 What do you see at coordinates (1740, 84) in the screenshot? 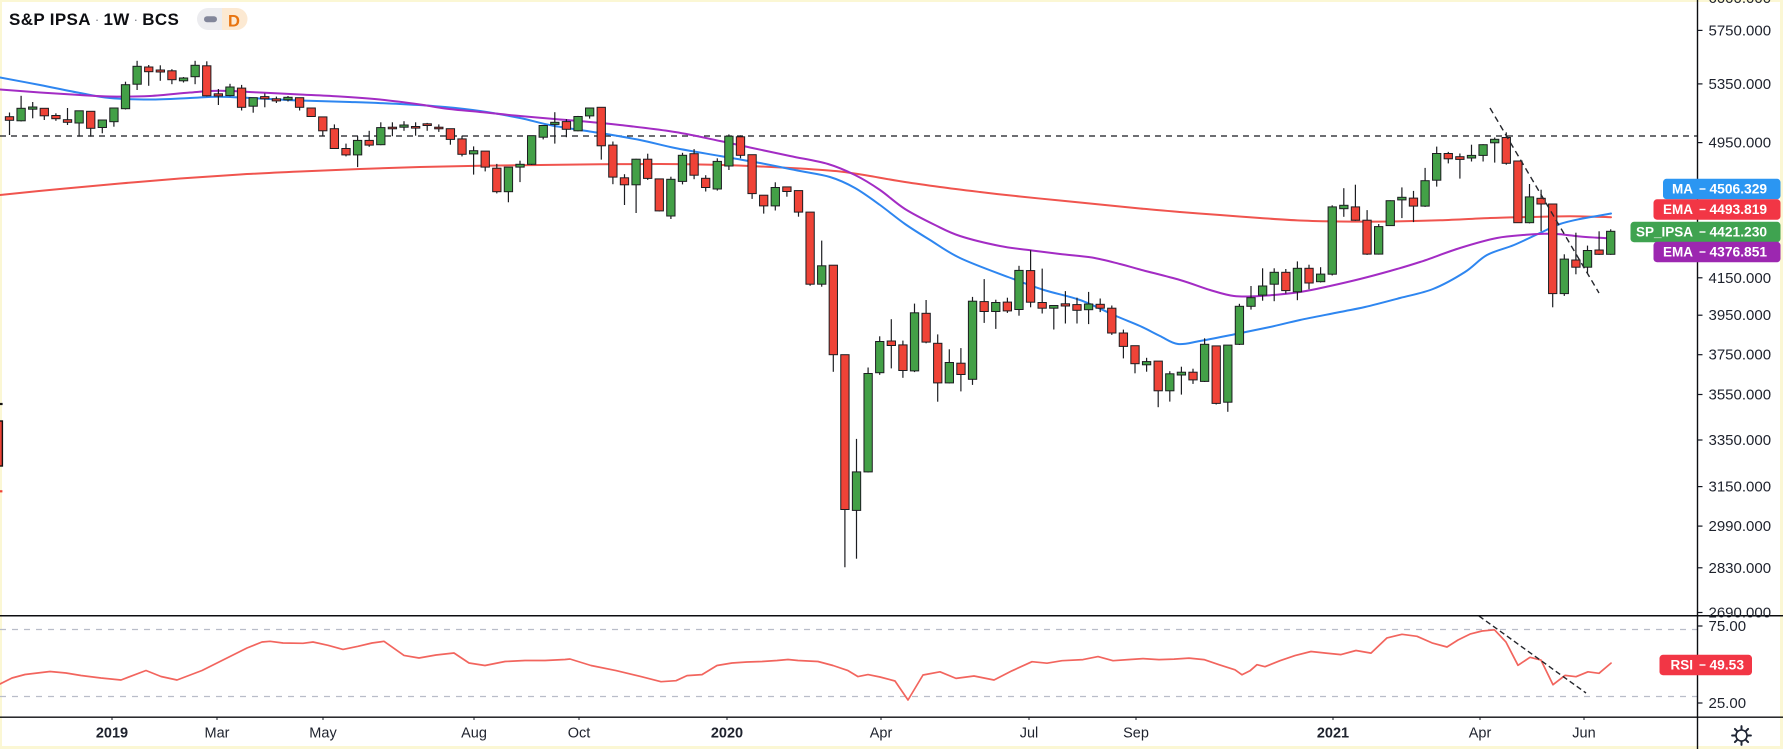
I see `svg-text: 5350.000` at bounding box center [1740, 84].